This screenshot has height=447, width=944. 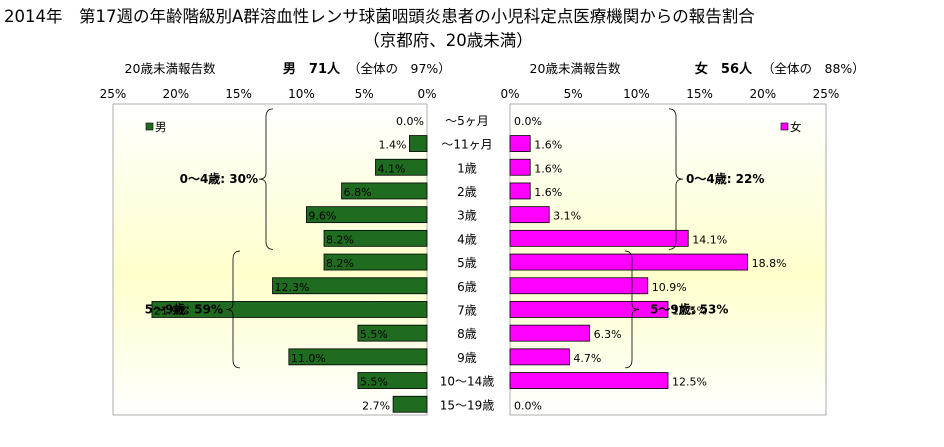 What do you see at coordinates (171, 310) in the screenshot?
I see `male-value-label: 21.9%` at bounding box center [171, 310].